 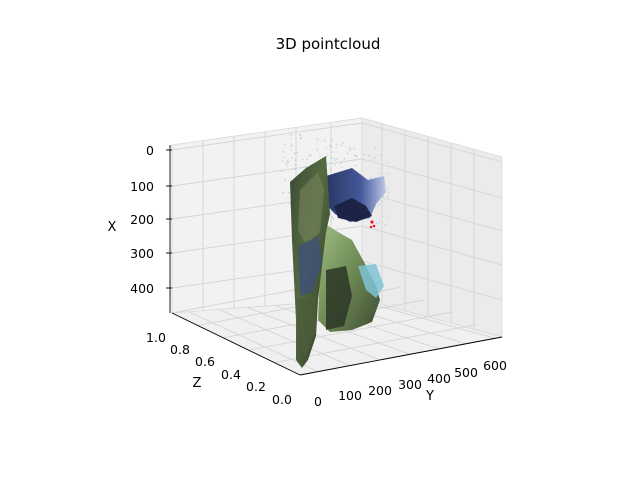 I want to click on surface-cyan-patch, so click(x=371, y=281).